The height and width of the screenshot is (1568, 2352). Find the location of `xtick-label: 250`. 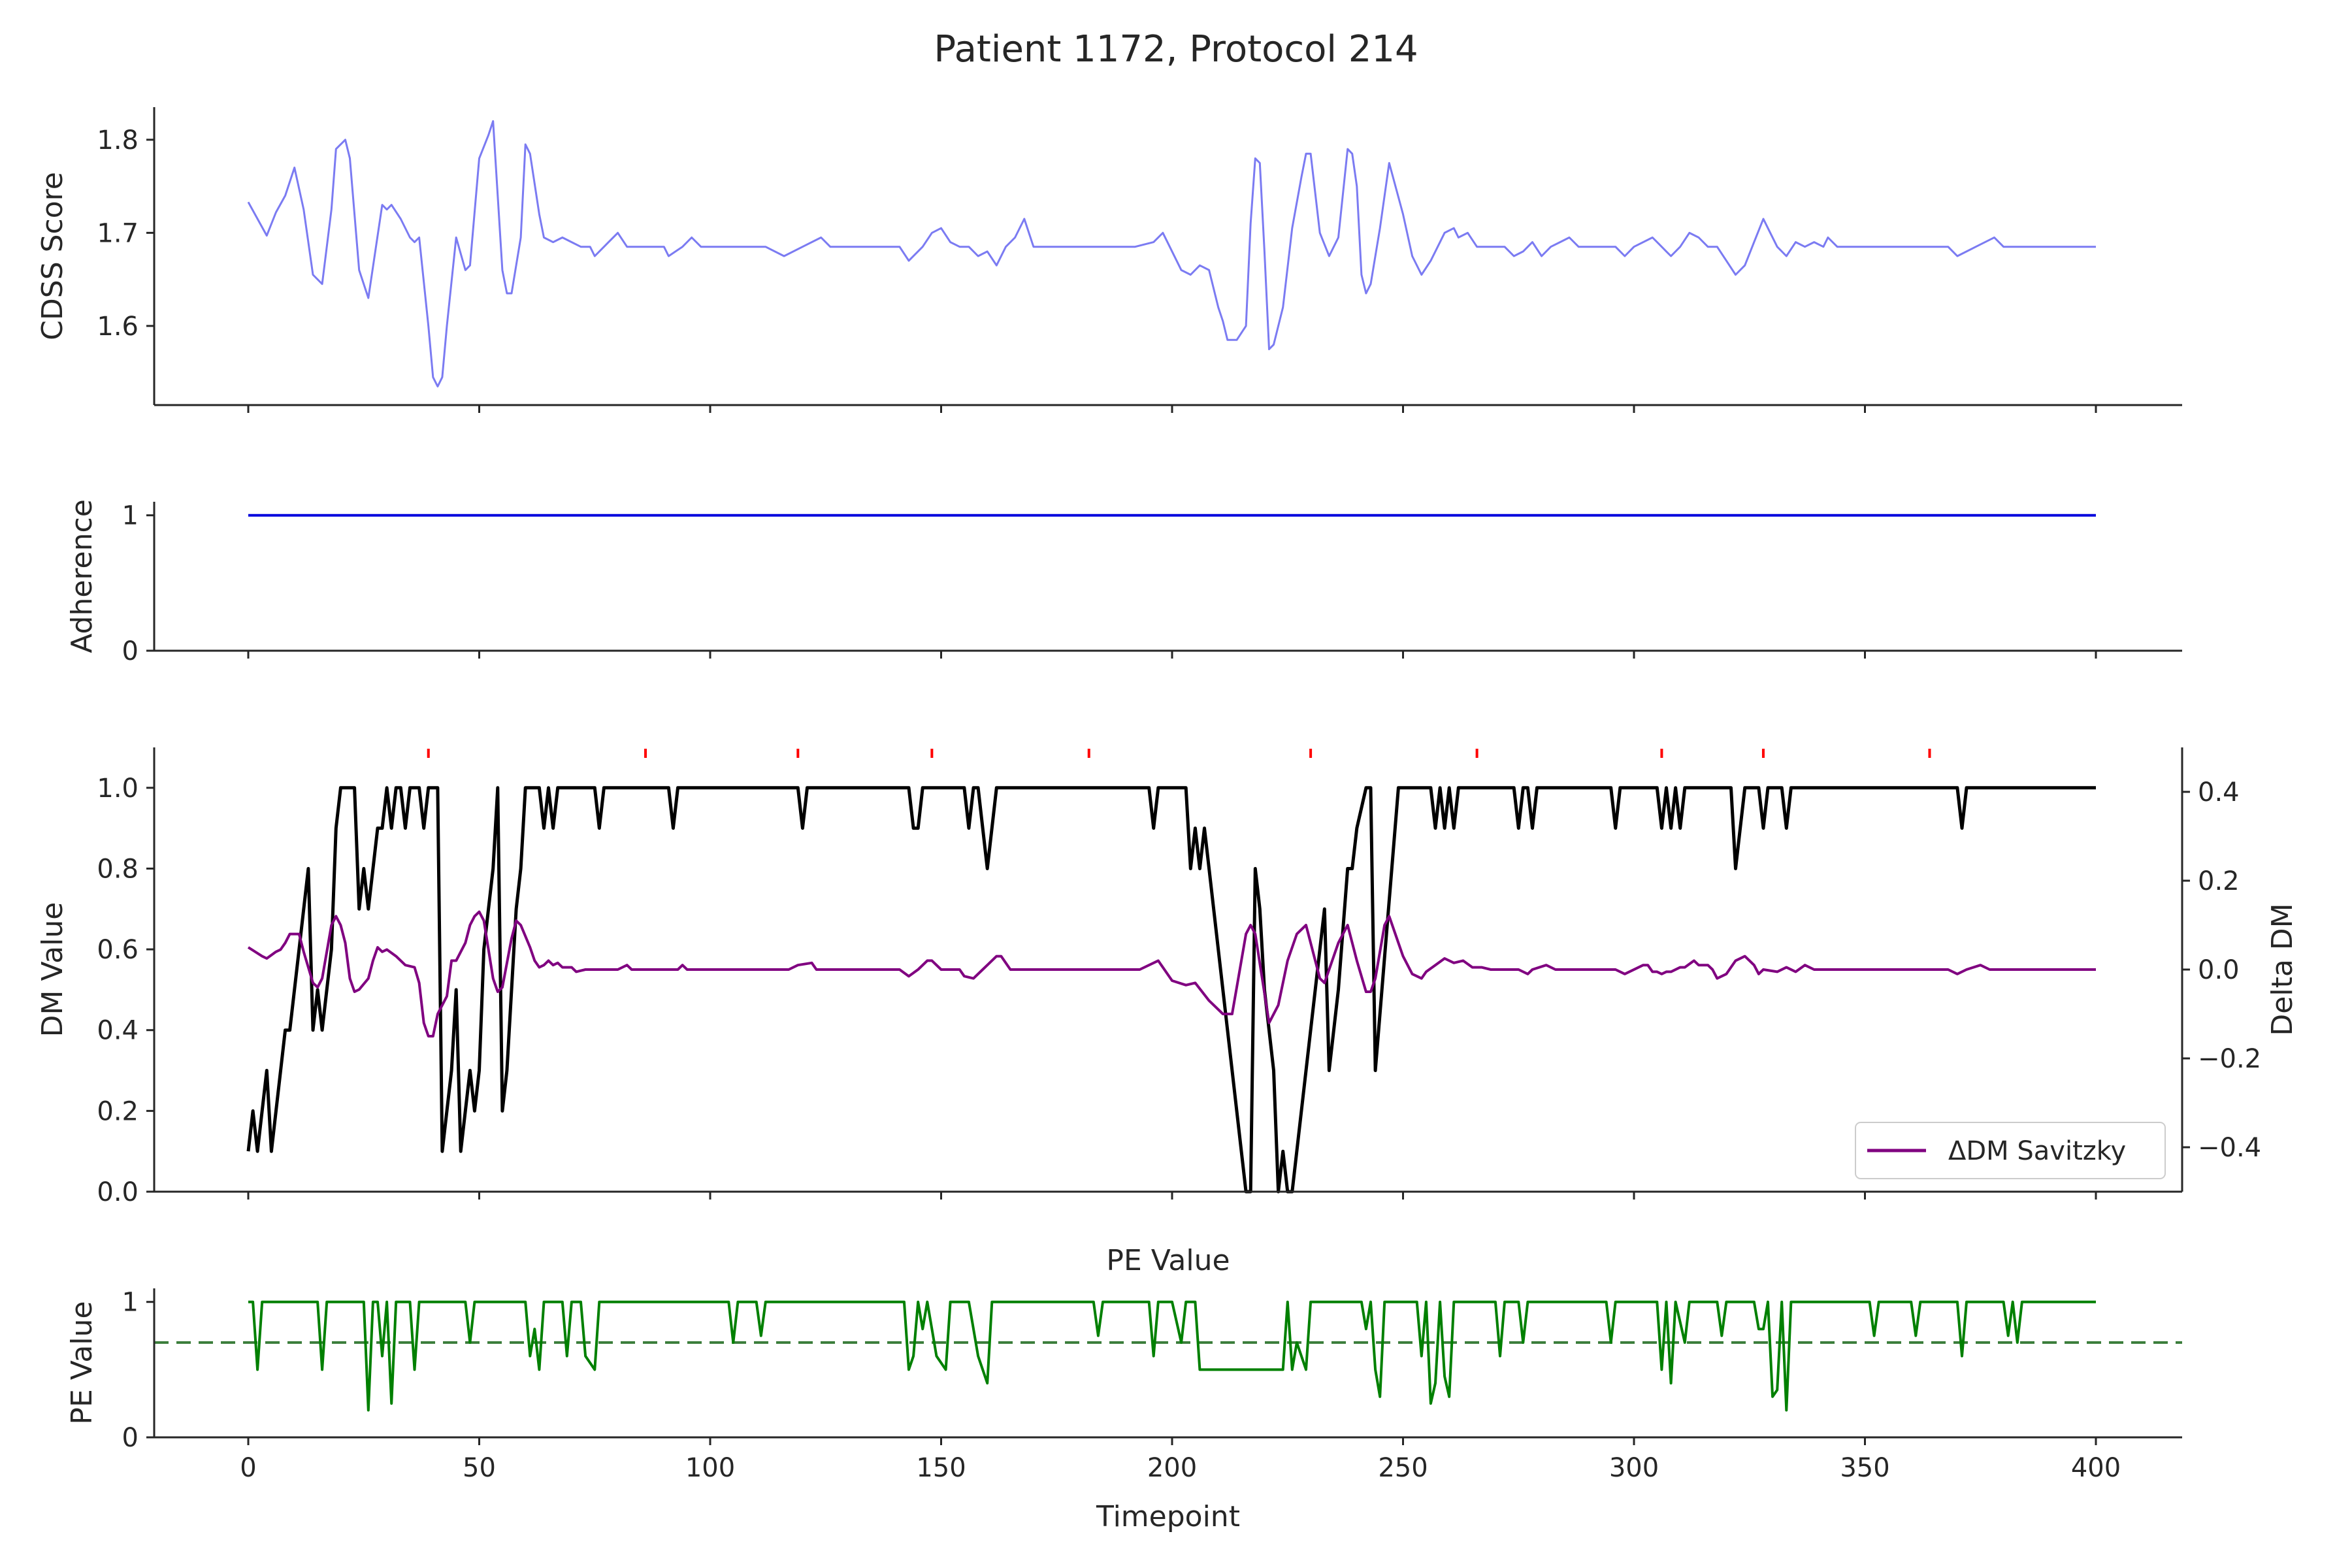

xtick-label: 250 is located at coordinates (1403, 1468).